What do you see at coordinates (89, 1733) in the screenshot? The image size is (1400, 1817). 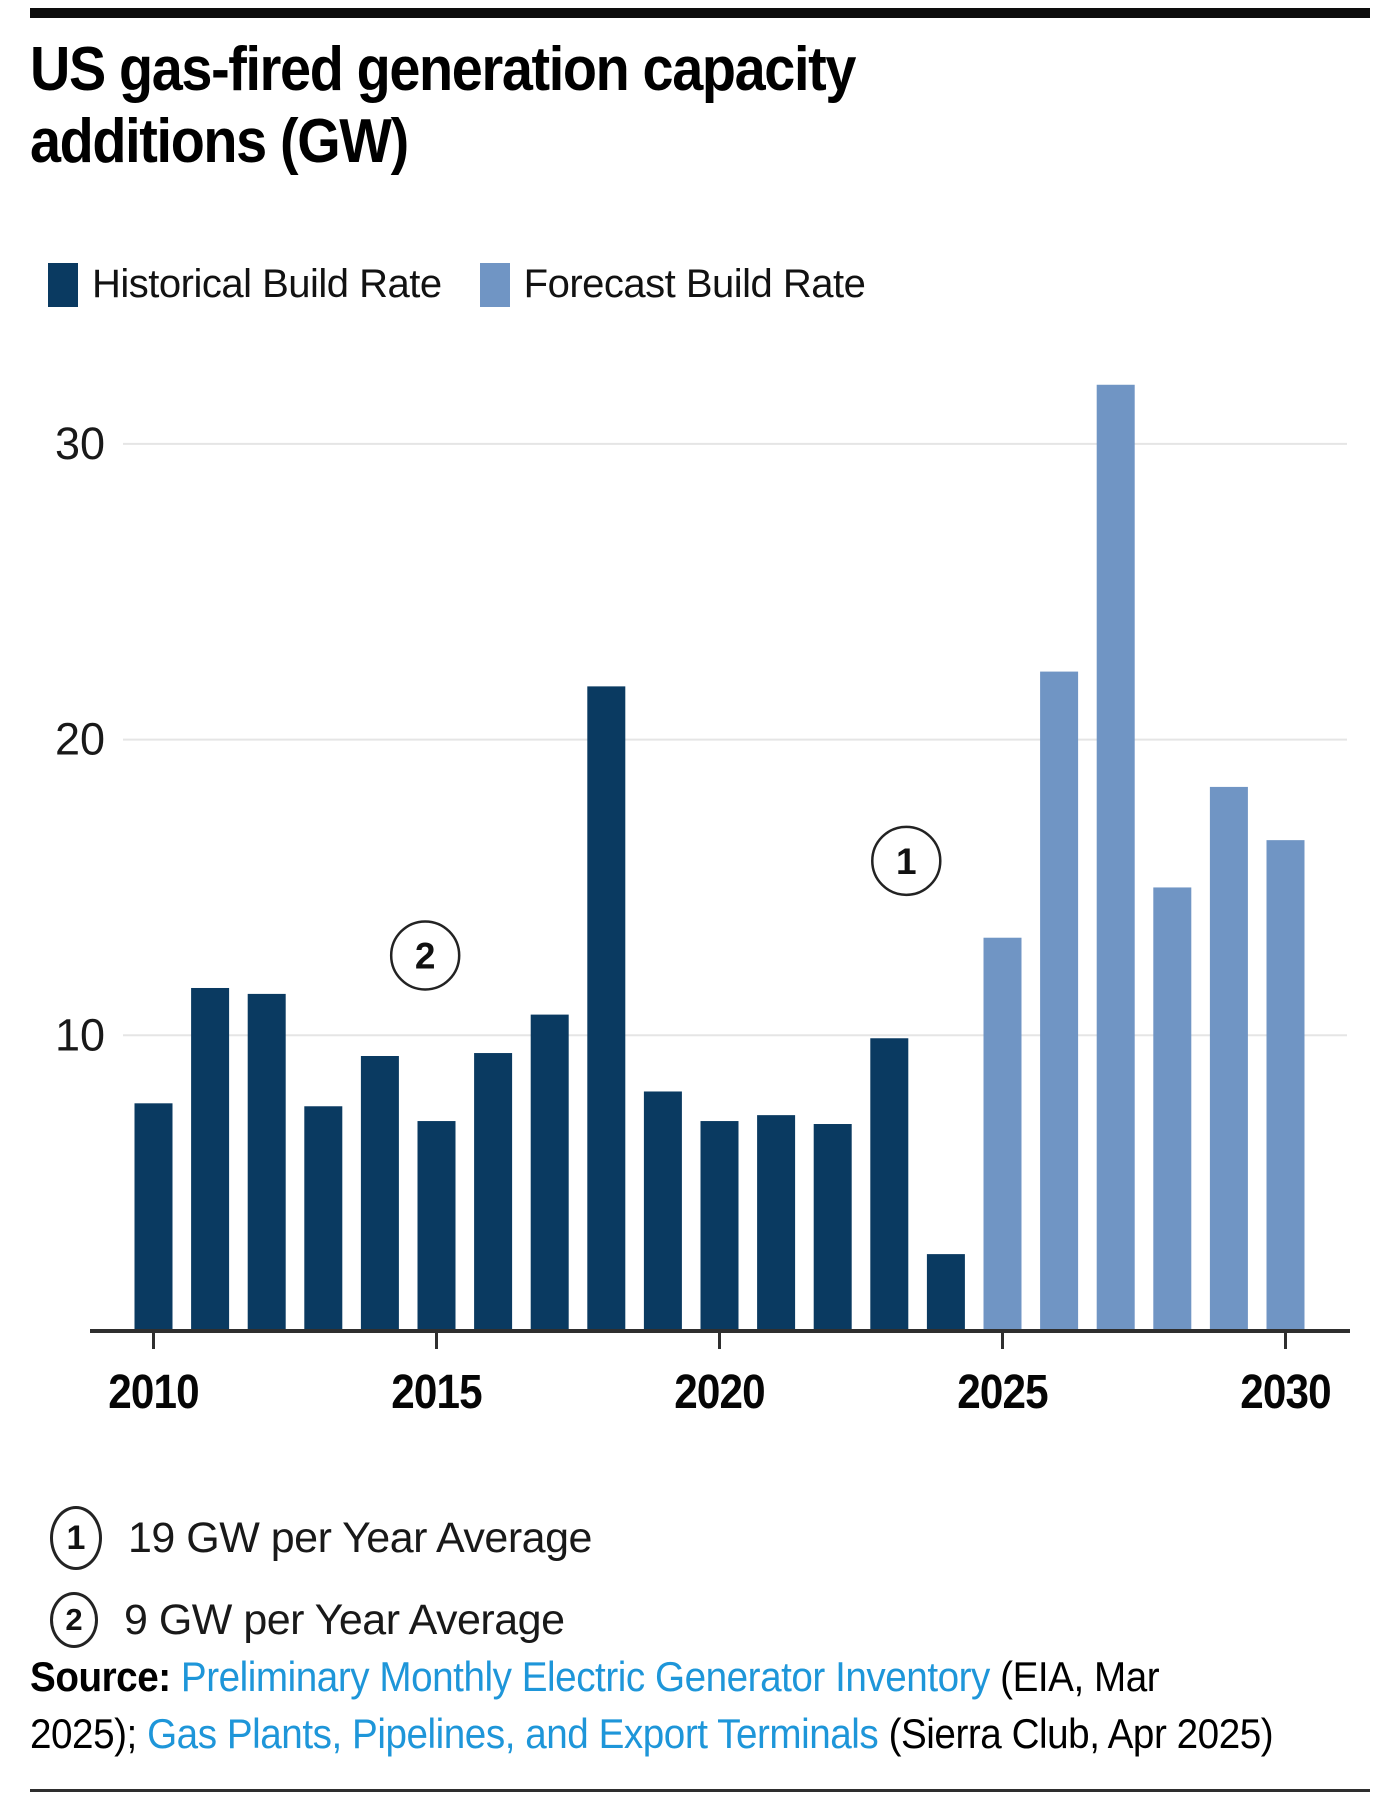 I see `source-text-wrap: 2025);` at bounding box center [89, 1733].